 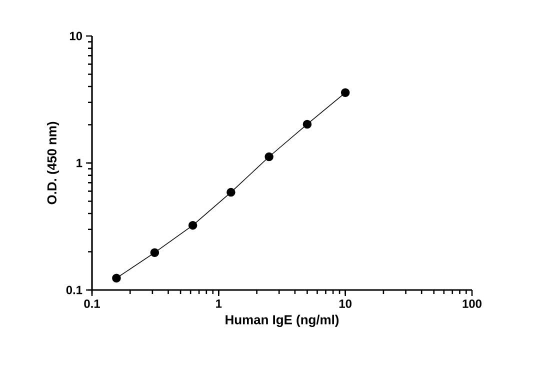 What do you see at coordinates (345, 303) in the screenshot?
I see `x-tick-label: 10` at bounding box center [345, 303].